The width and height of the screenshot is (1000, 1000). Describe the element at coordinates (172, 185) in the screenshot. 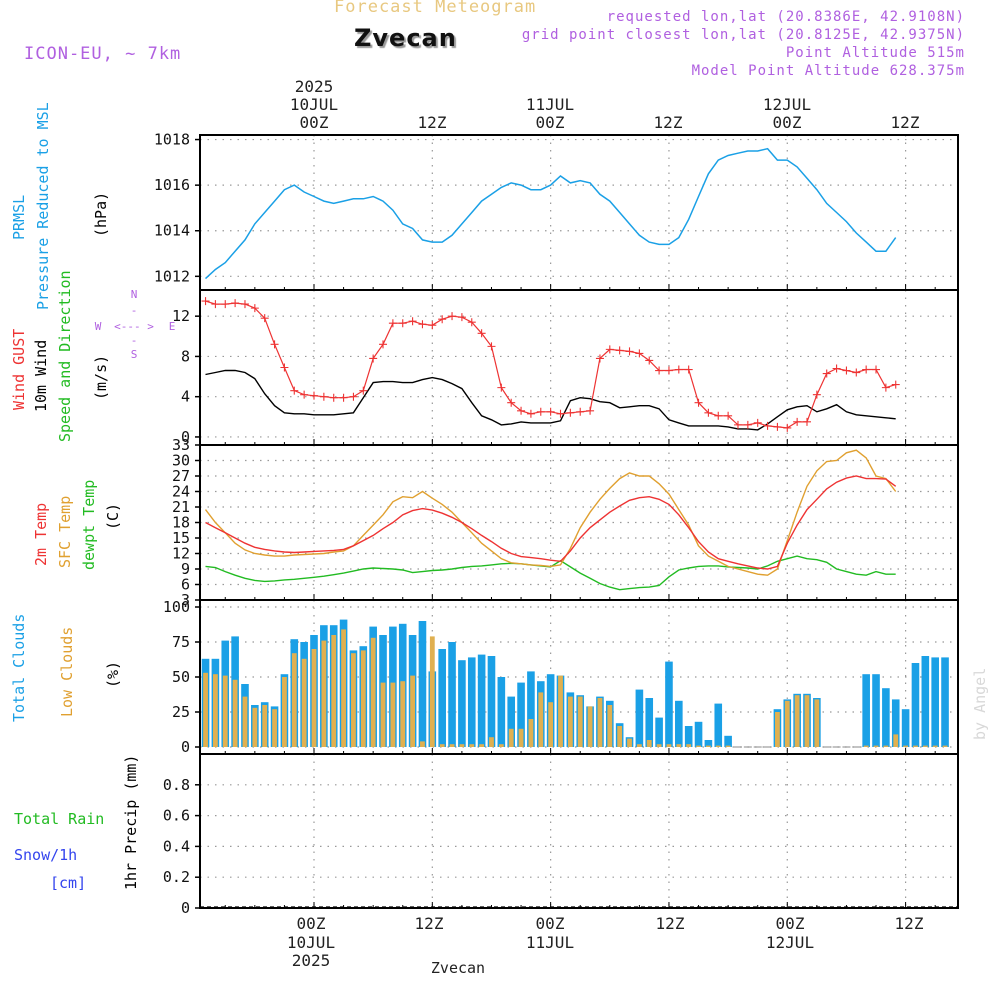

I see `y-tick-label: 1016` at that location.